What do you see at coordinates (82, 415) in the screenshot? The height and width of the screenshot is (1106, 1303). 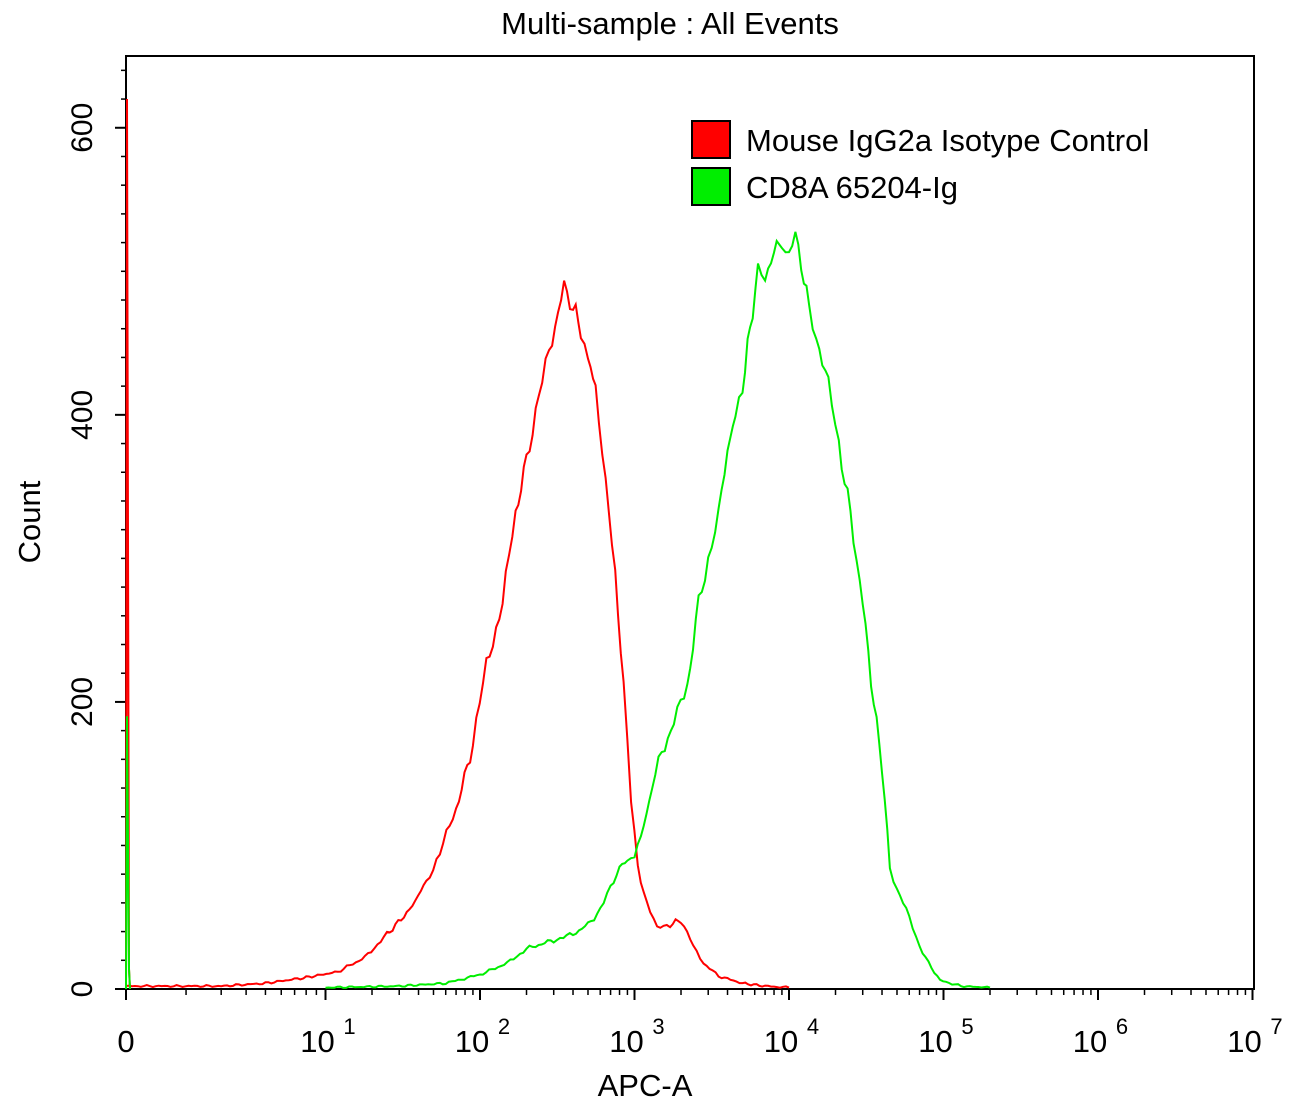 I see `y-tick-label-2: 400` at bounding box center [82, 415].